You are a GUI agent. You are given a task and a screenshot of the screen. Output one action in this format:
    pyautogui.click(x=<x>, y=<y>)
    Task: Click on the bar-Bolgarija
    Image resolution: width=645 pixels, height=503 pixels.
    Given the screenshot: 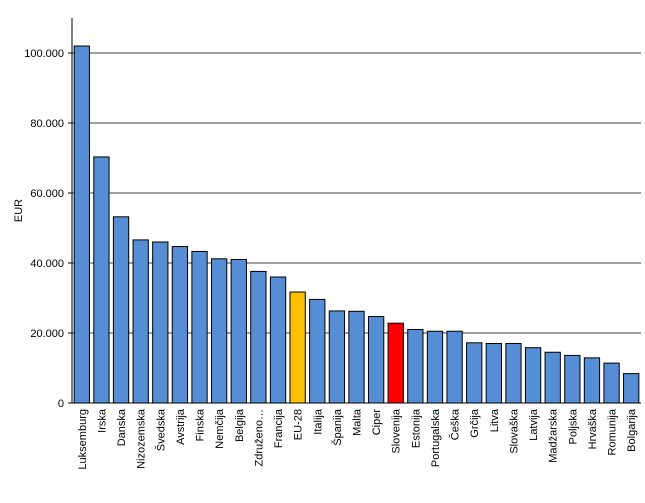 What is the action you would take?
    pyautogui.click(x=631, y=388)
    